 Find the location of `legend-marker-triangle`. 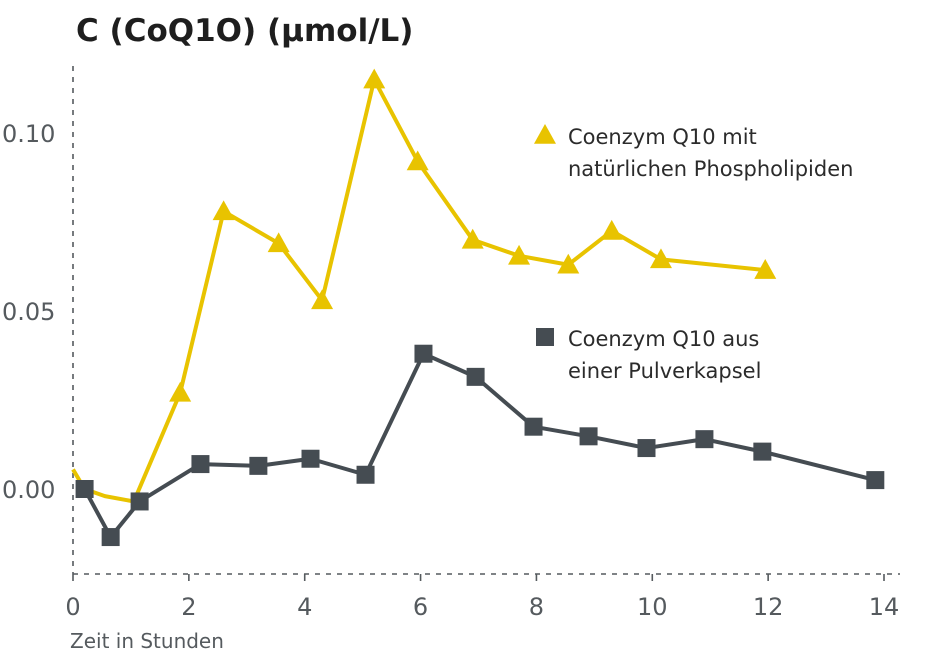

legend-marker-triangle is located at coordinates (545, 134).